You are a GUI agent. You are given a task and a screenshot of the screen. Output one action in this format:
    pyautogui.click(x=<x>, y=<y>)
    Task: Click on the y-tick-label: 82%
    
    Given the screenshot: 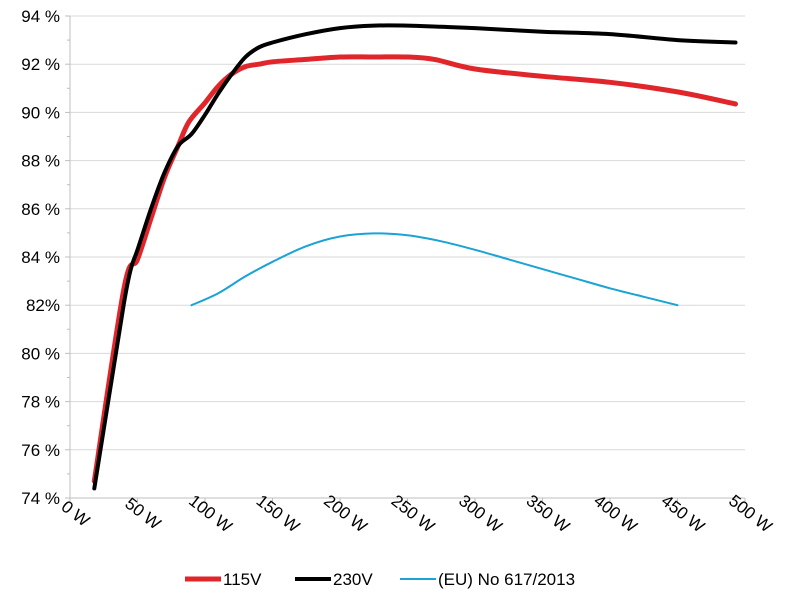 What is the action you would take?
    pyautogui.click(x=43, y=305)
    